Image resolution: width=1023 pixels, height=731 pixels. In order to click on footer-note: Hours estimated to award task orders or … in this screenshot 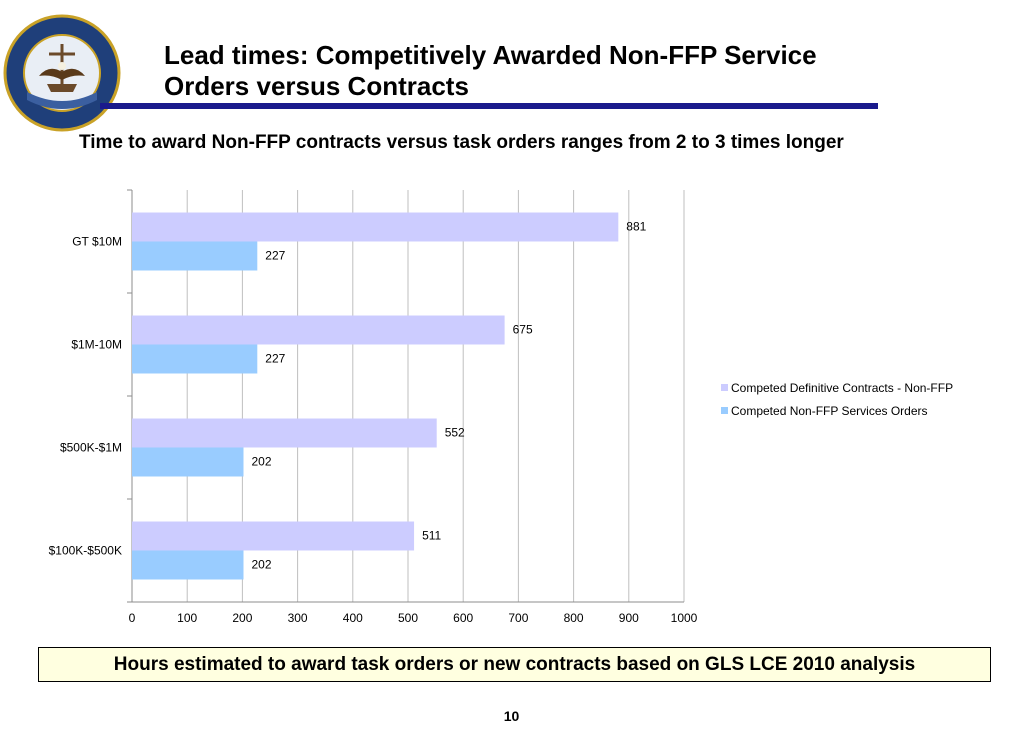, I will do `click(514, 664)`.